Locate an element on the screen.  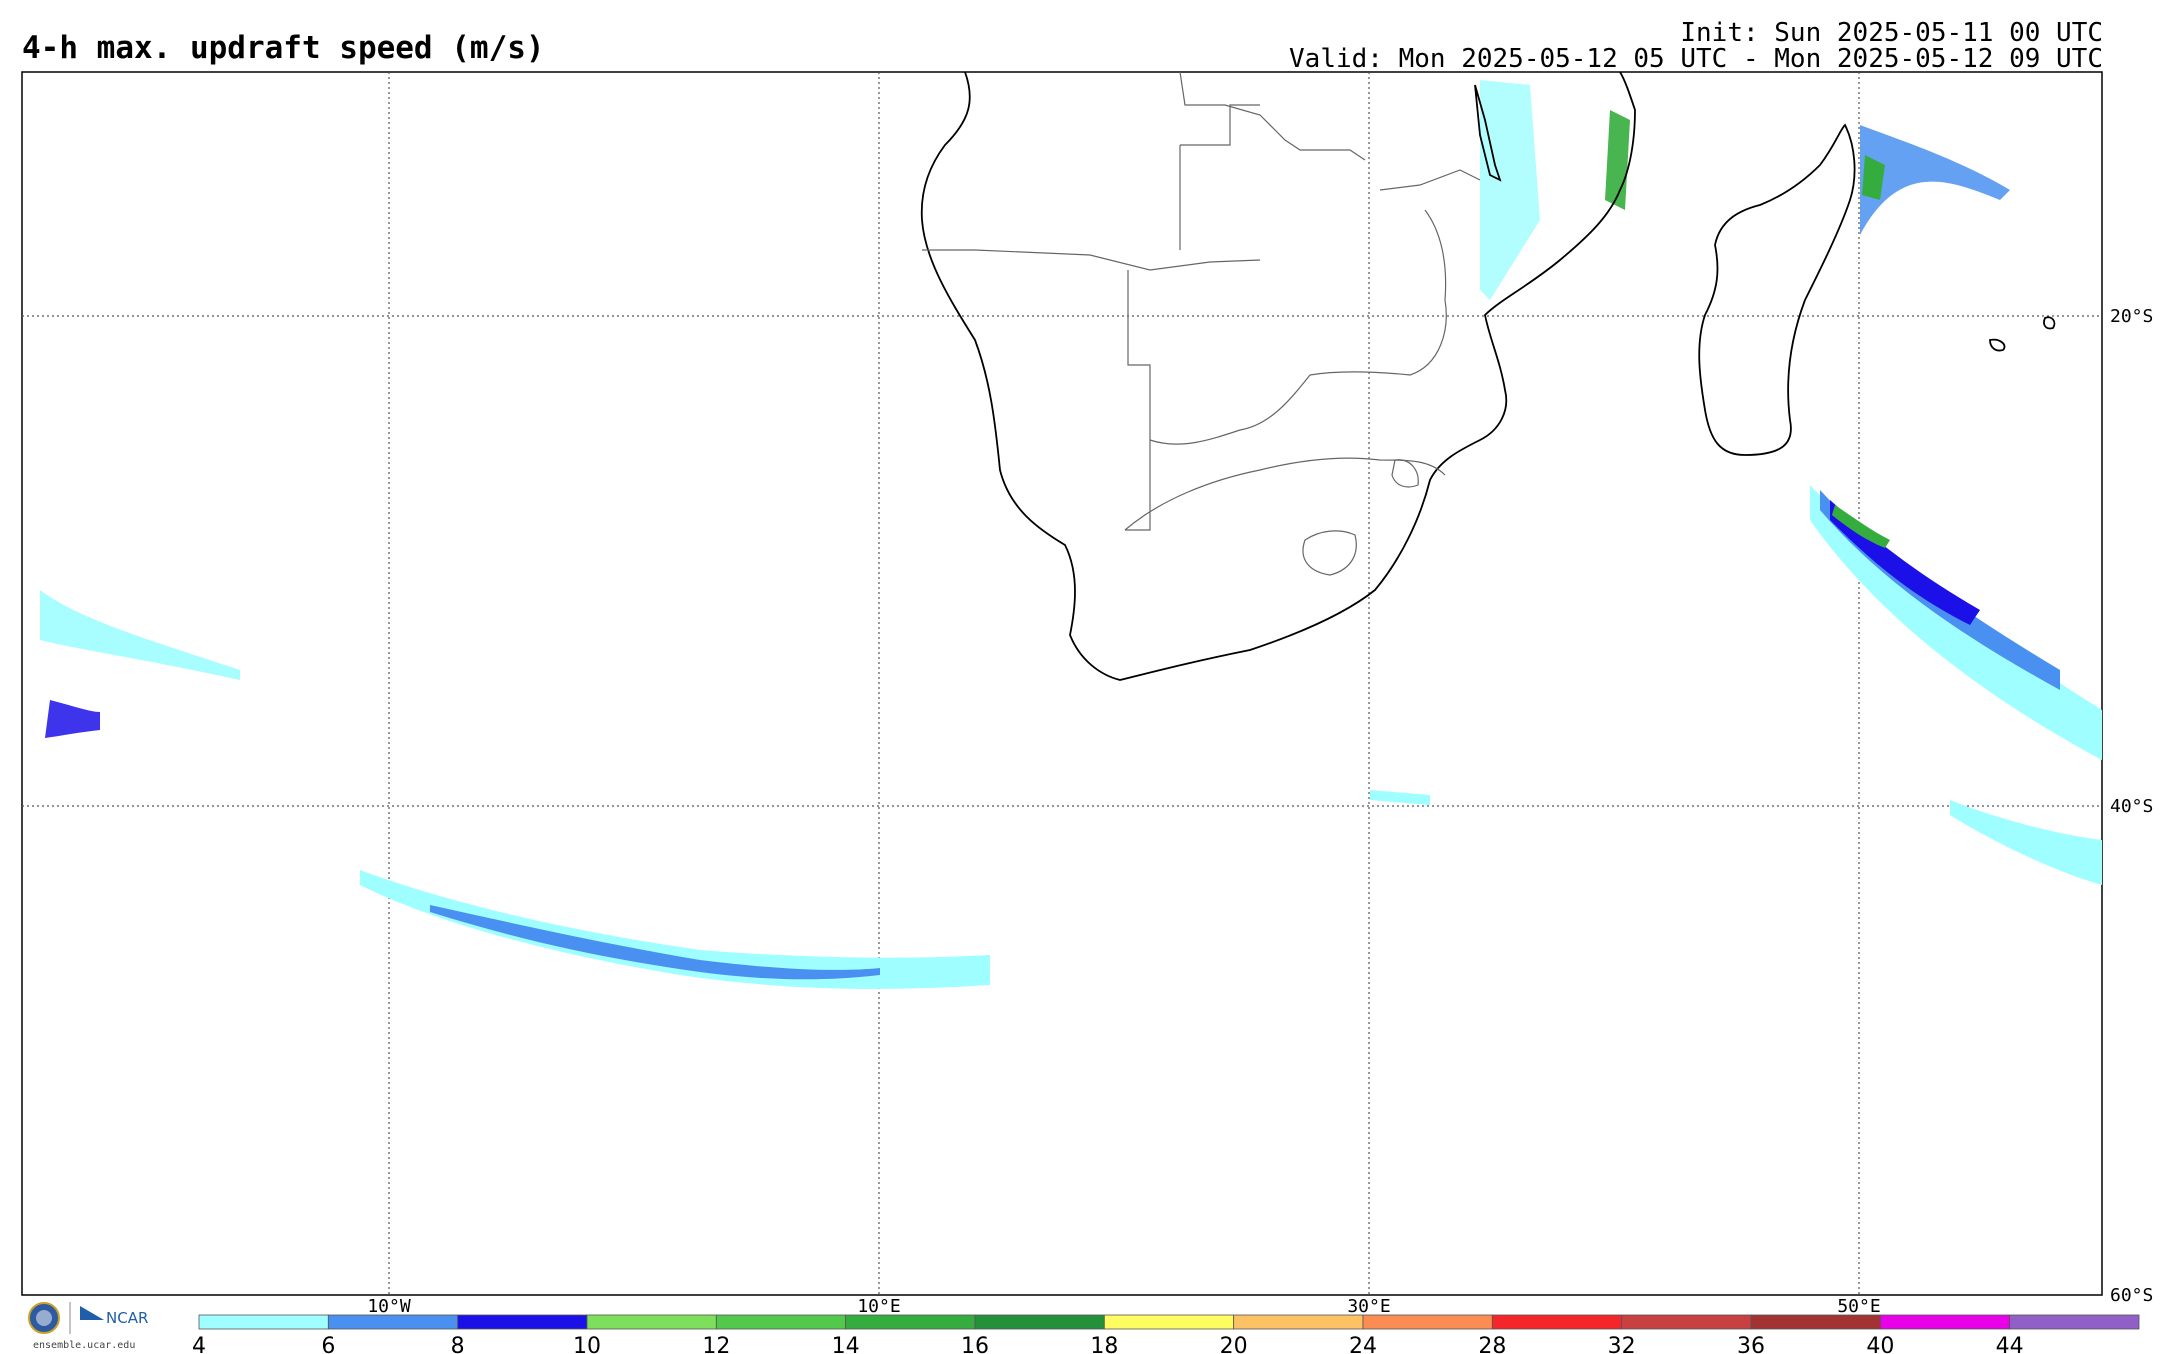
init-time: Init: Sun 2025-05-11 00 UTC is located at coordinates (1891, 33).